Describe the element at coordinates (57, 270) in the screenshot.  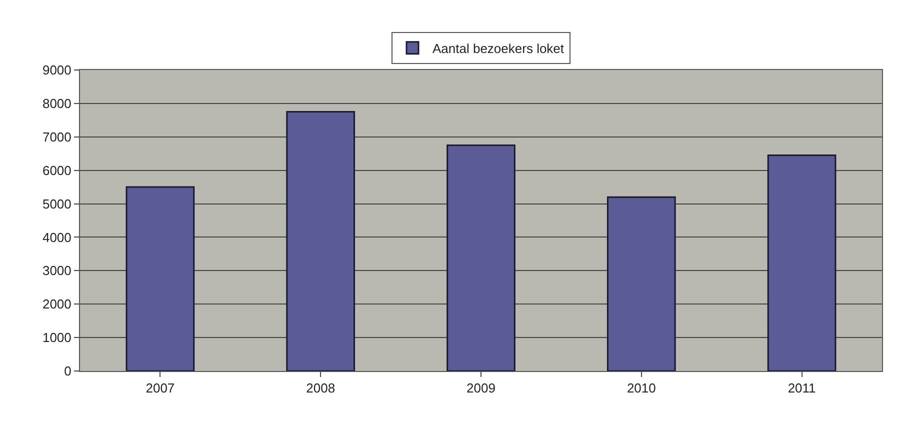
I see `y-tick-label: 3000` at that location.